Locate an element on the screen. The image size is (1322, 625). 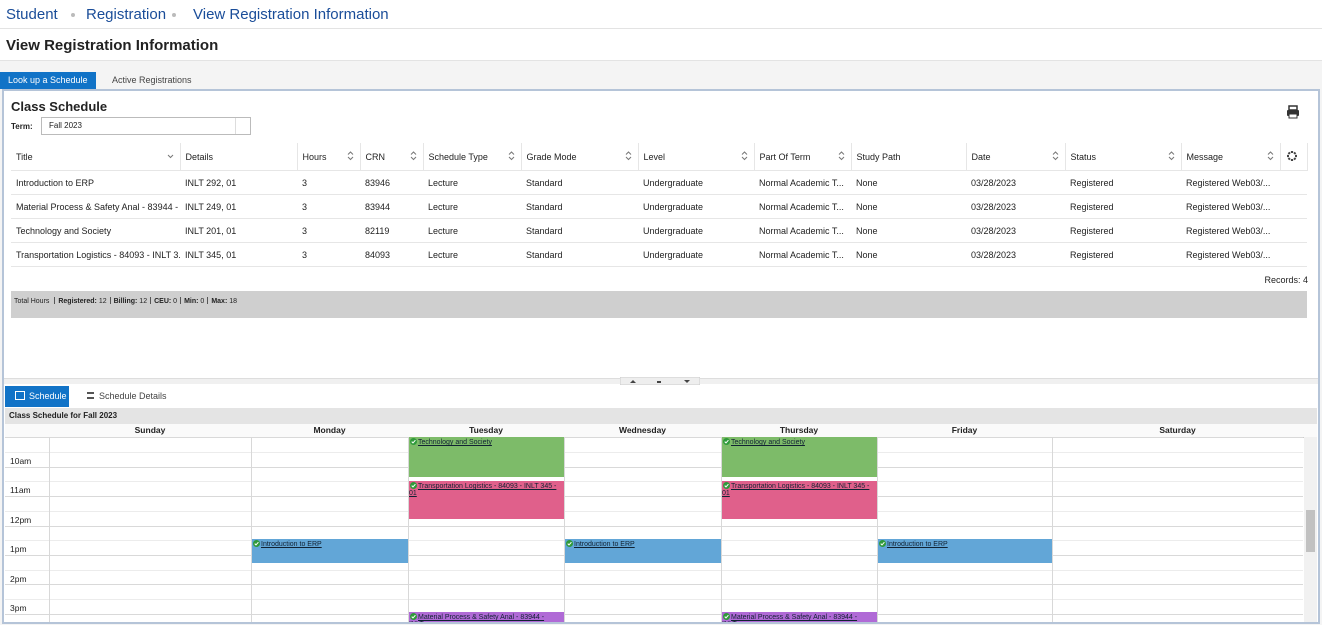
day-header: Wednesday is located at coordinates (642, 430).